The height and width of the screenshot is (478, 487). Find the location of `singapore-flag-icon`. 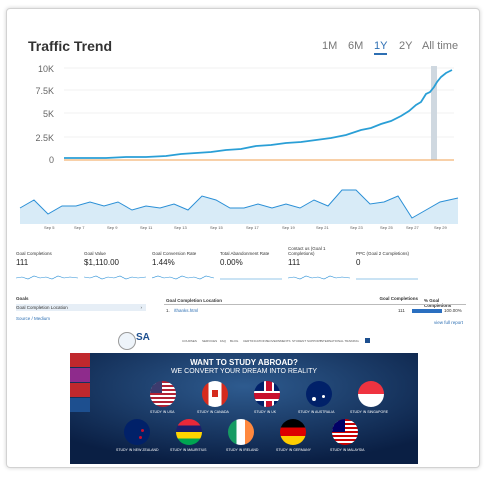

singapore-flag-icon is located at coordinates (371, 394).